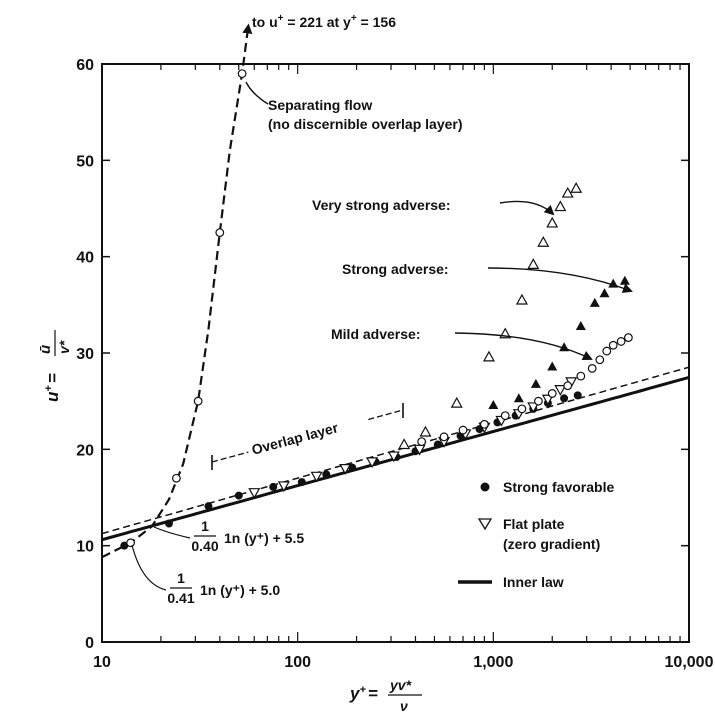 Image resolution: width=715 pixels, height=721 pixels. Describe the element at coordinates (85, 65) in the screenshot. I see `y-tick-label: 60` at that location.